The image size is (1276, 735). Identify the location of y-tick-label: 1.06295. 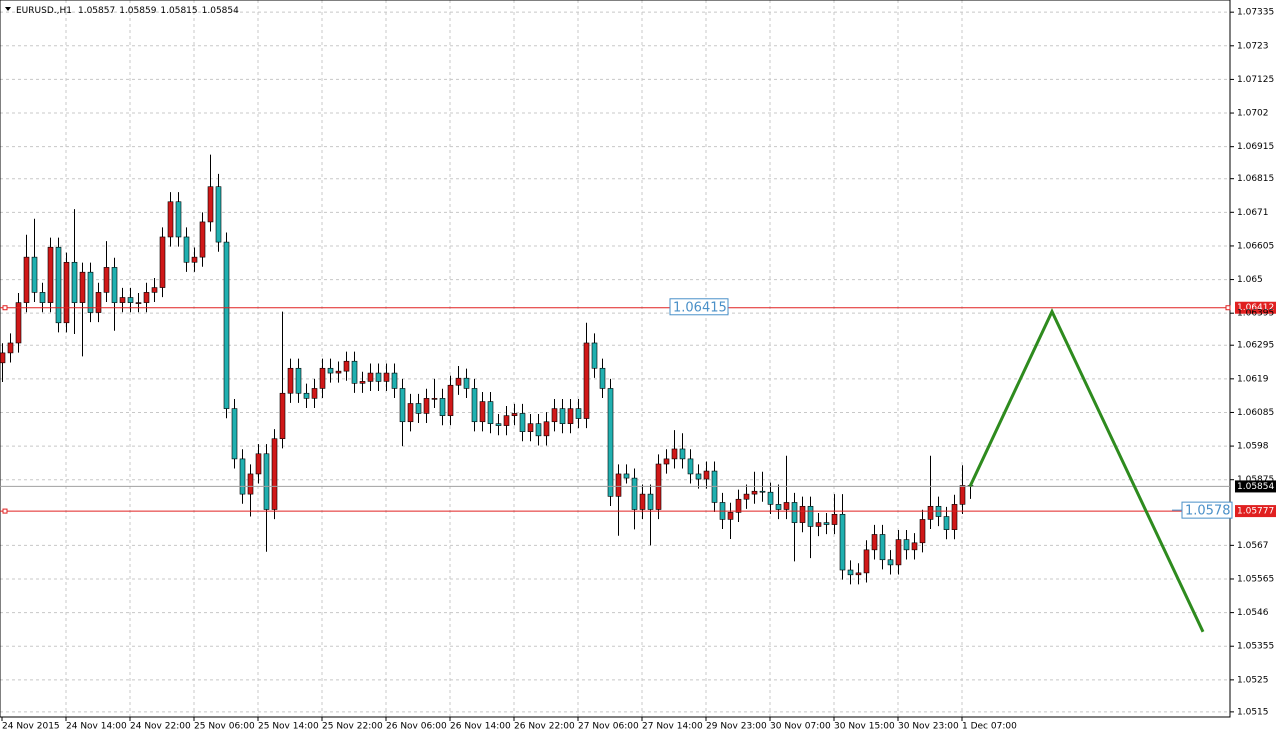
(1255, 346).